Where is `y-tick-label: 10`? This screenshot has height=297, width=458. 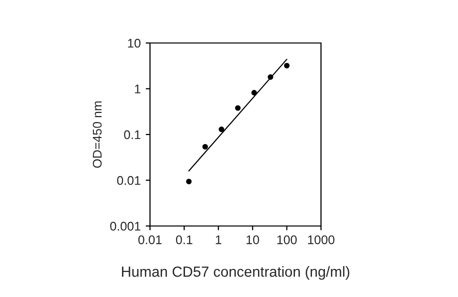 y-tick-label: 10 is located at coordinates (134, 43).